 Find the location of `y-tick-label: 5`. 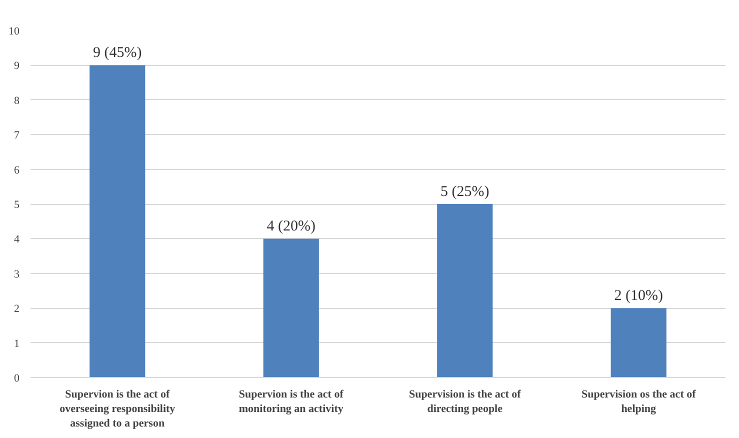

y-tick-label: 5 is located at coordinates (17, 205).